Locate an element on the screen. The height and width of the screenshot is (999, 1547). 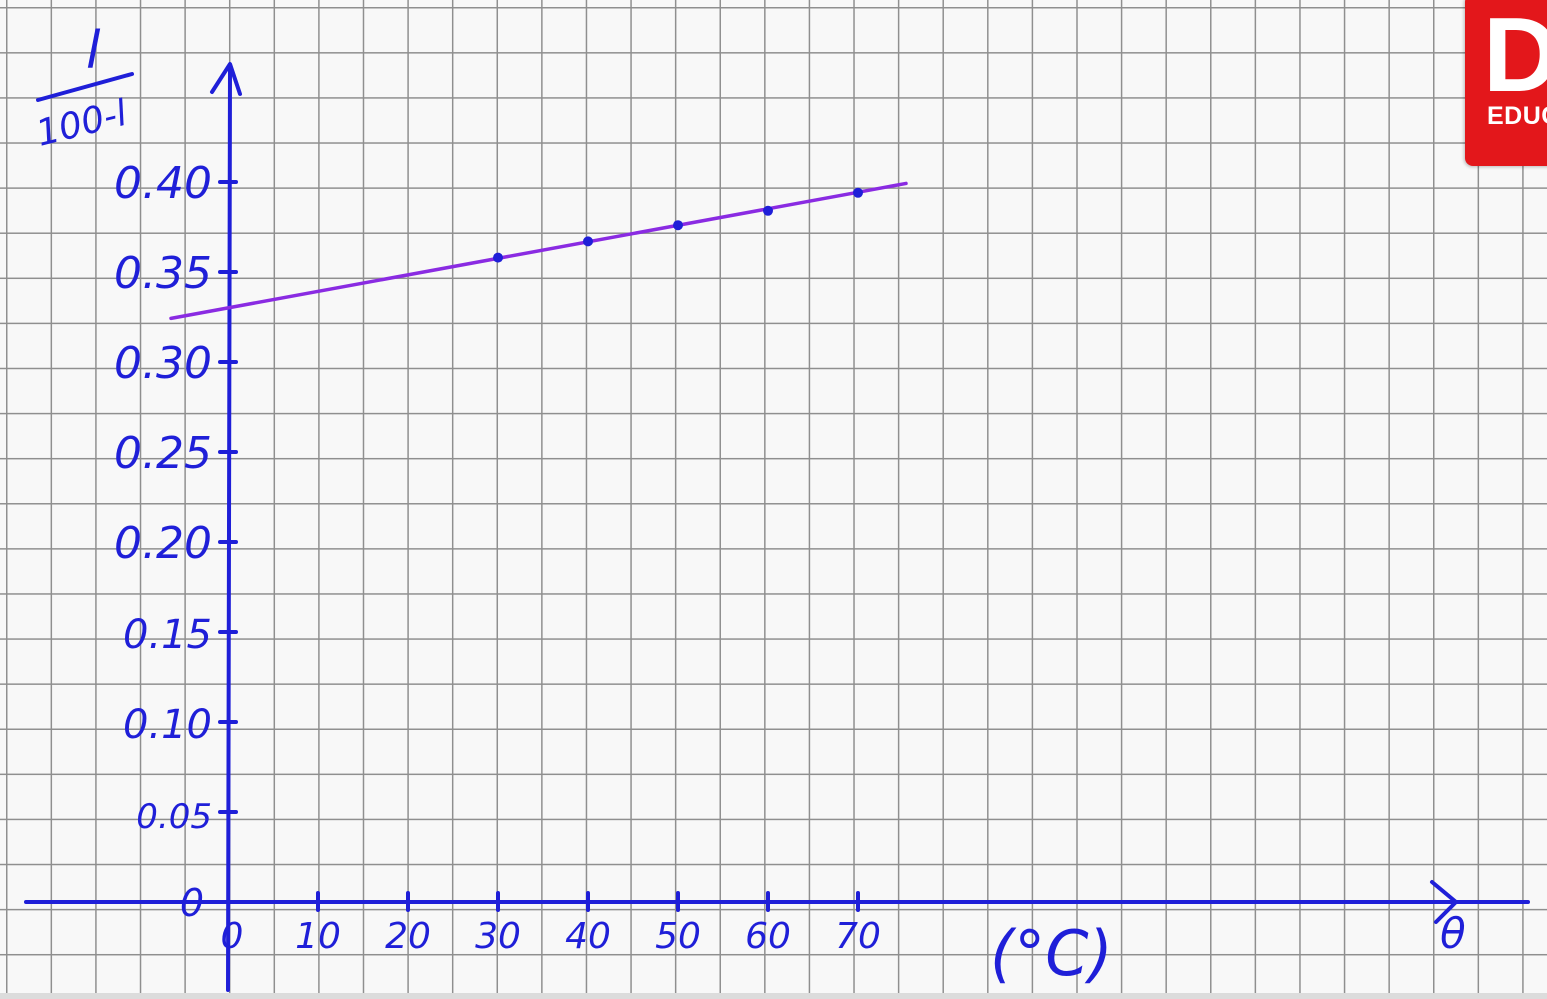
x-tick-label-70: 70 is located at coordinates (858, 936).